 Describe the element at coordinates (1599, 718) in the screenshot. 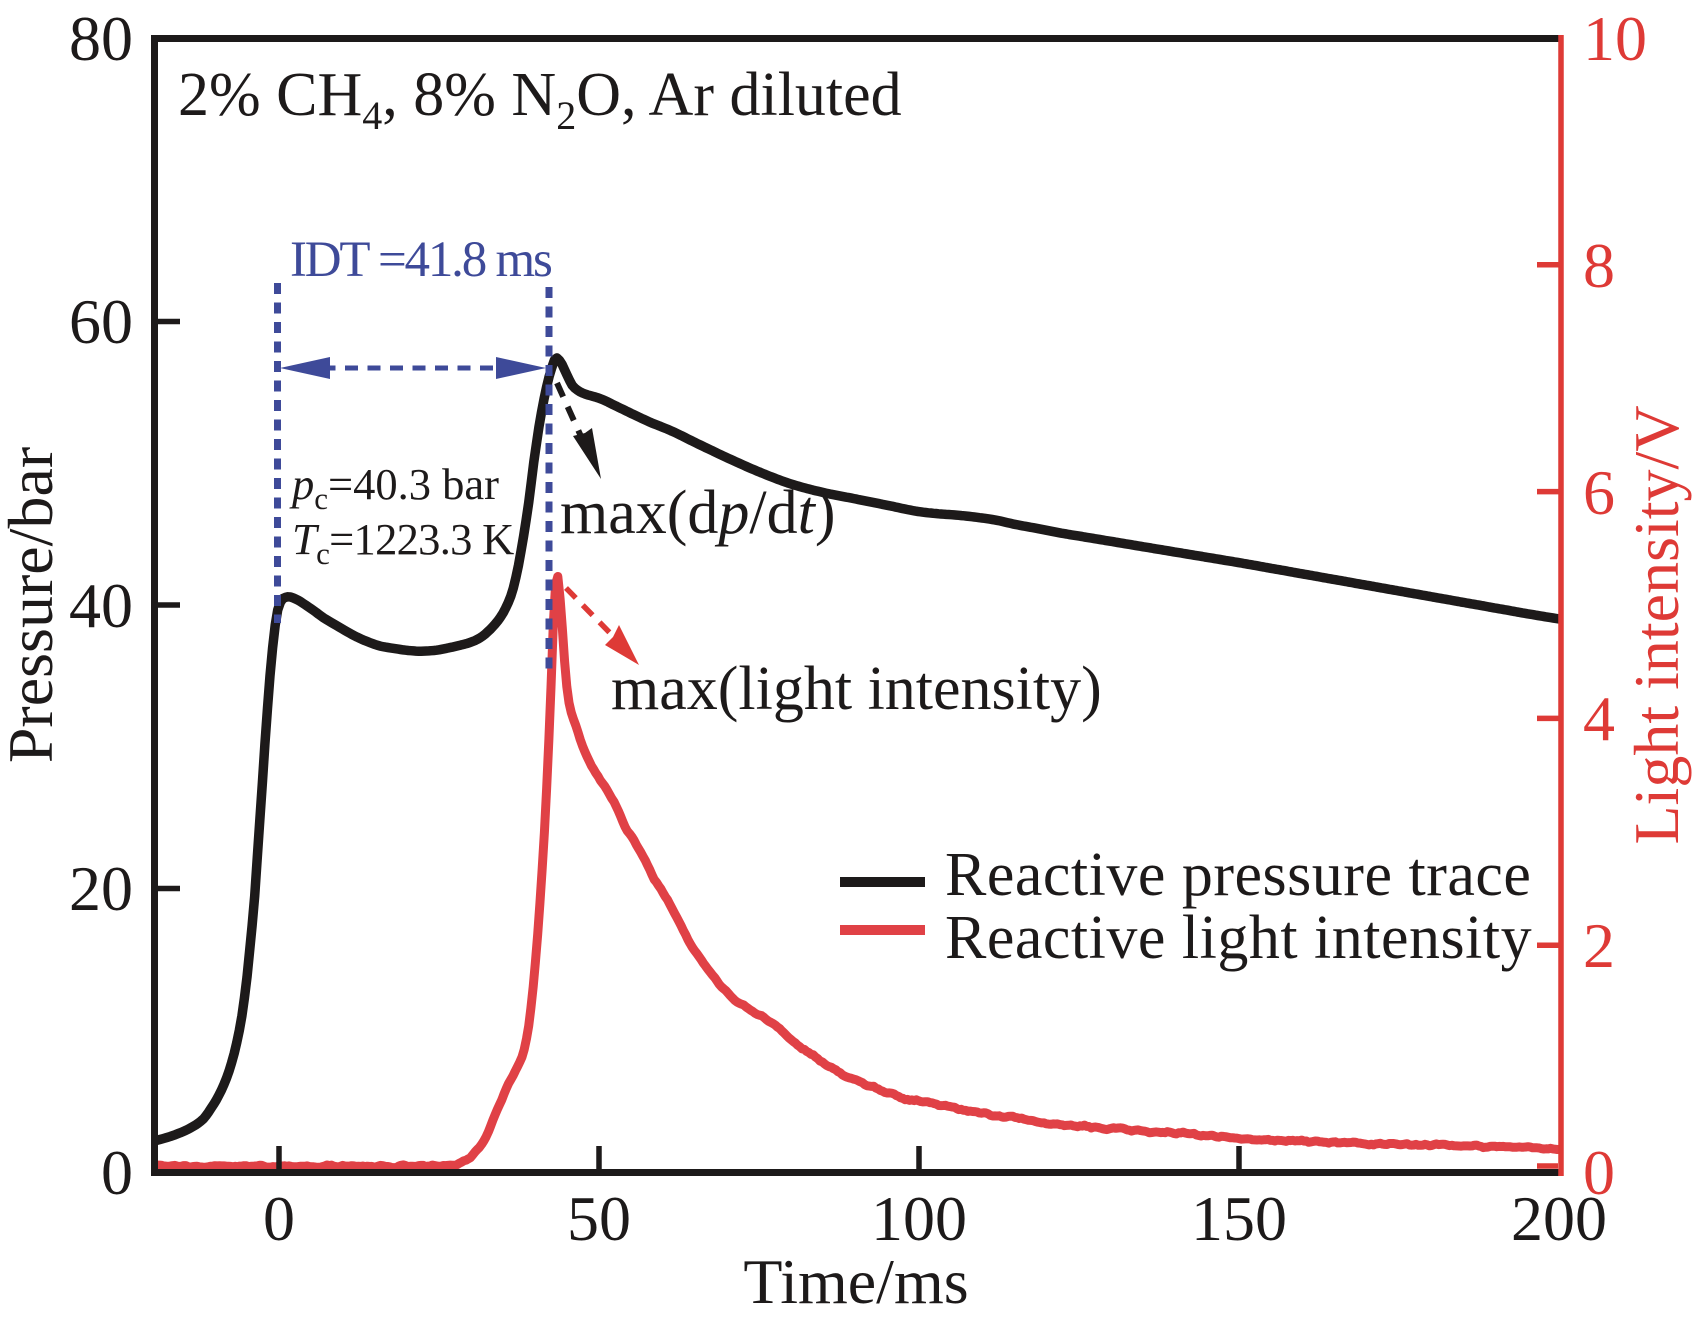

I see `svg-text: 4` at that location.